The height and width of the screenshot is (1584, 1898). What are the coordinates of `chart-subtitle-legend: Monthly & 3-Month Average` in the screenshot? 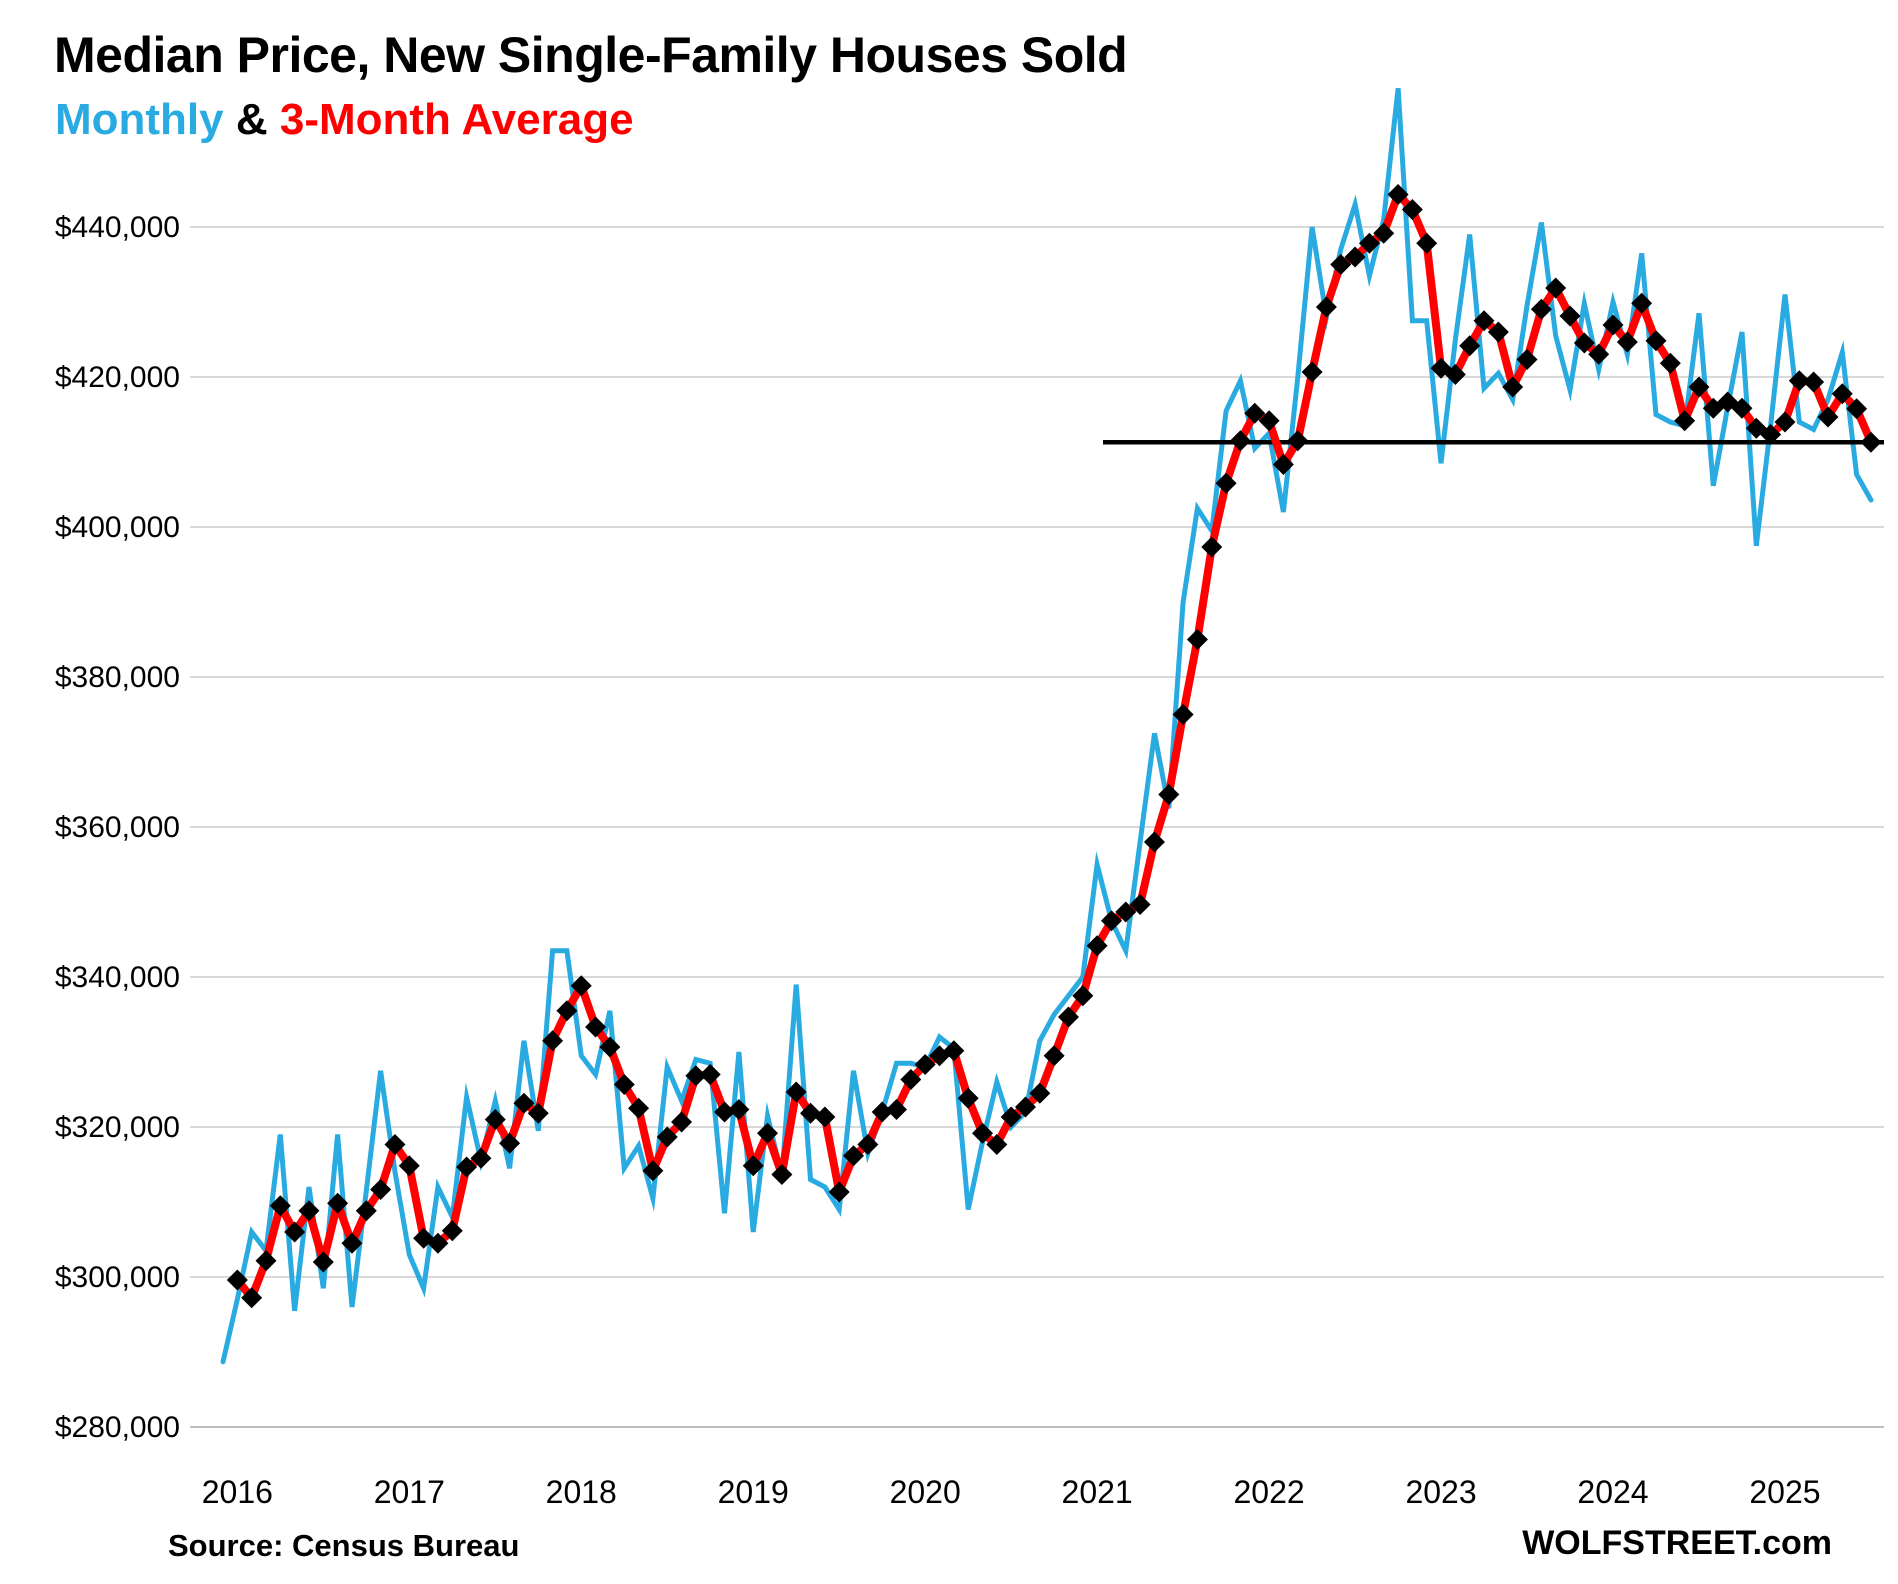 It's located at (344, 120).